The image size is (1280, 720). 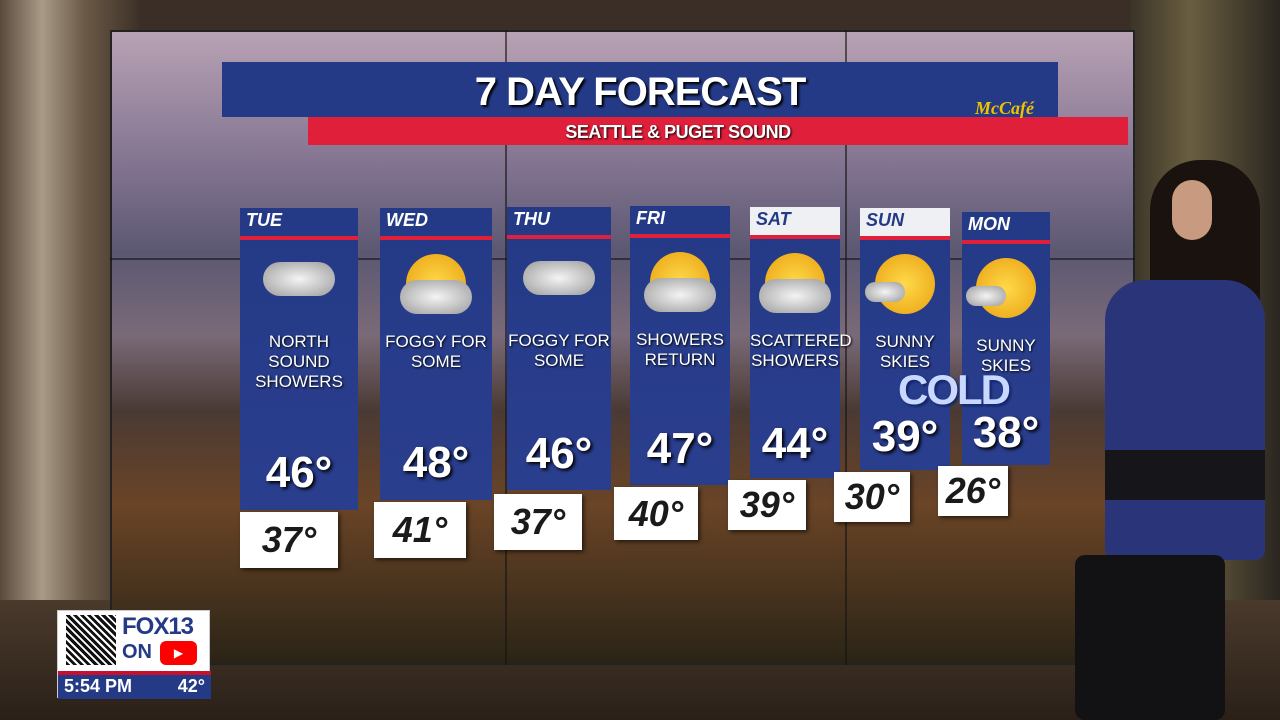 I want to click on day-label: SAT, so click(x=795, y=223).